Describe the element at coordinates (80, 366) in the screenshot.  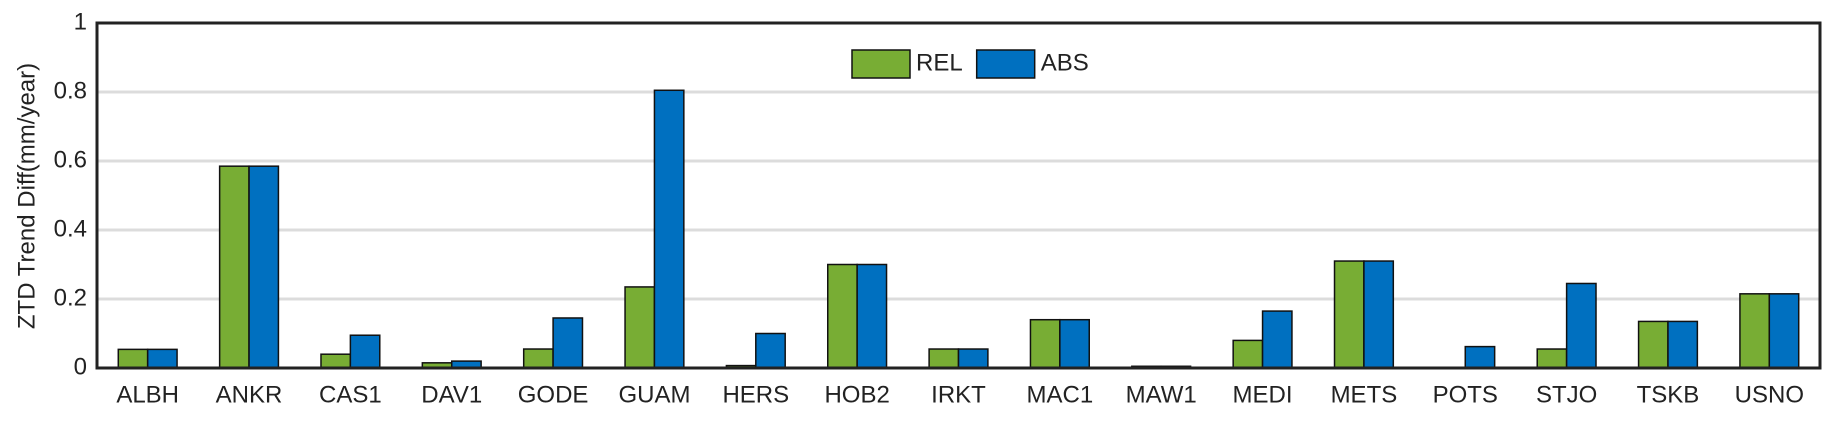
I see `y-tick-label: 0` at that location.